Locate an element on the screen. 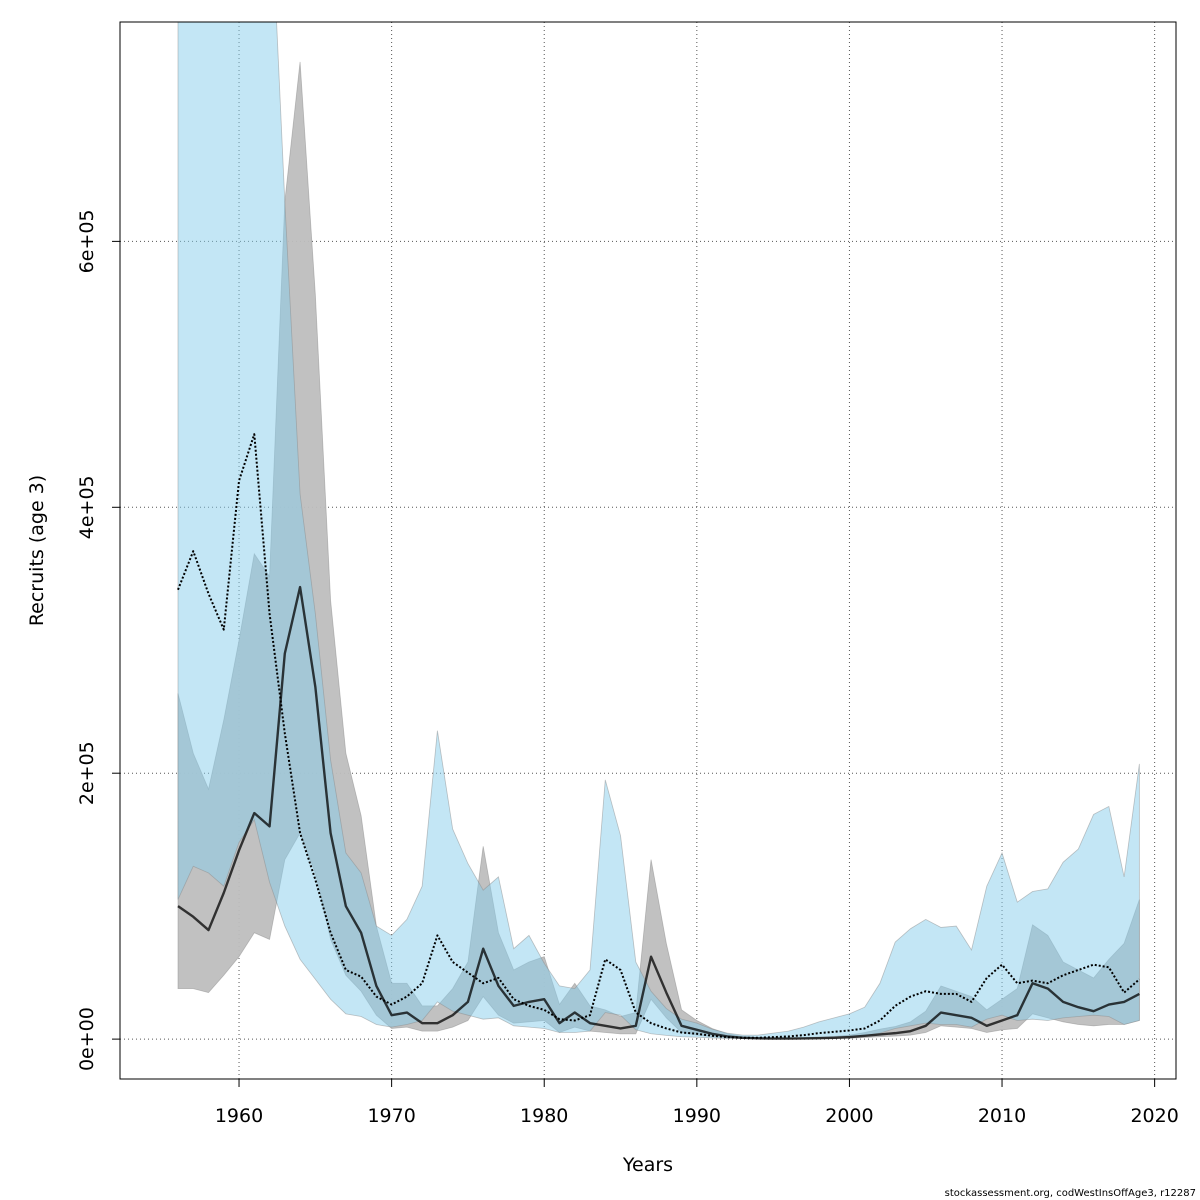  x-tick-label-2: 1980 is located at coordinates (544, 1116).